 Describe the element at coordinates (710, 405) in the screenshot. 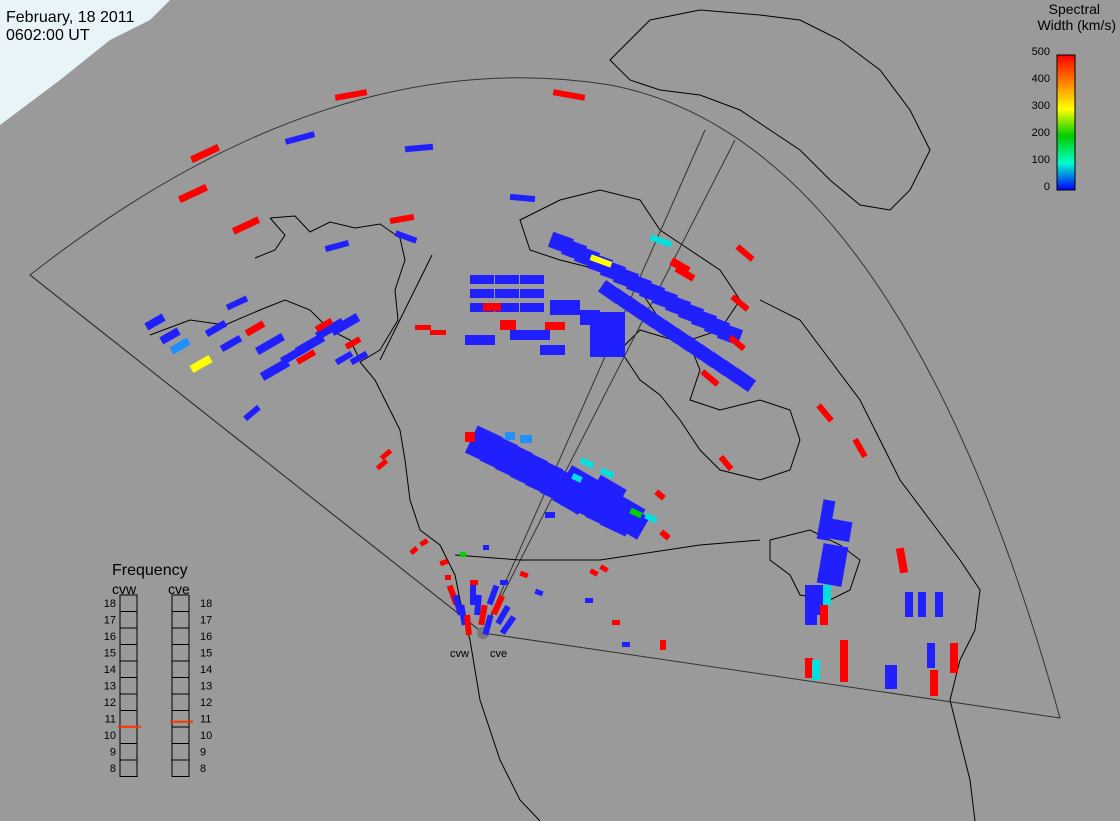

I see `coastline-hudson-bay` at that location.